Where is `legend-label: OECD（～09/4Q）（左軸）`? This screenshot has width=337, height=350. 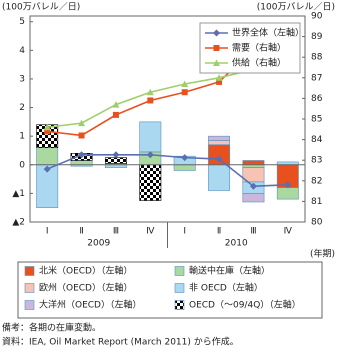
legend-label: OECD（～09/4Q）（左軸） is located at coordinates (245, 305).